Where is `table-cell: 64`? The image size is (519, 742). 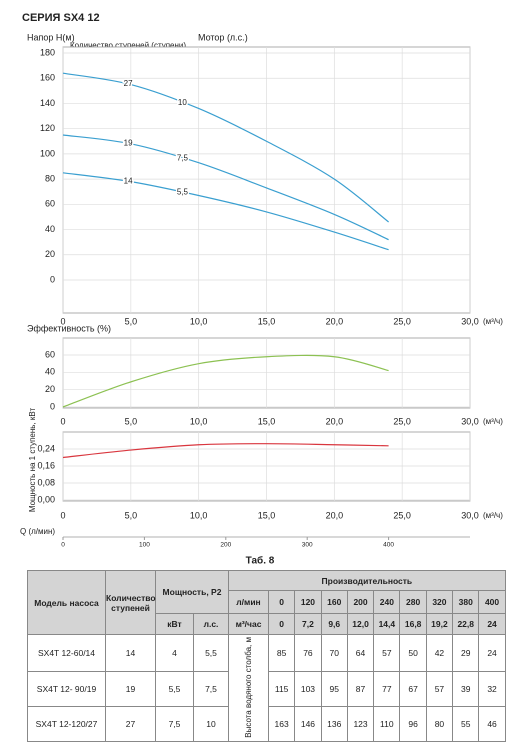
table-cell: 64 is located at coordinates (360, 653).